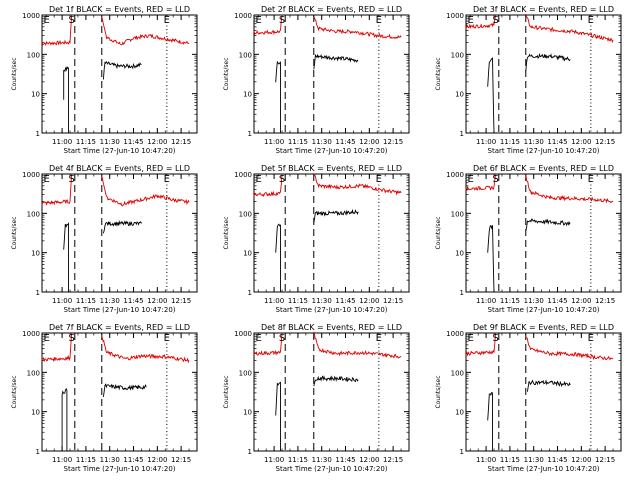  Describe the element at coordinates (119, 327) in the screenshot. I see `panel-title: Det 7f BLACK = Events, RED = LLD` at that location.